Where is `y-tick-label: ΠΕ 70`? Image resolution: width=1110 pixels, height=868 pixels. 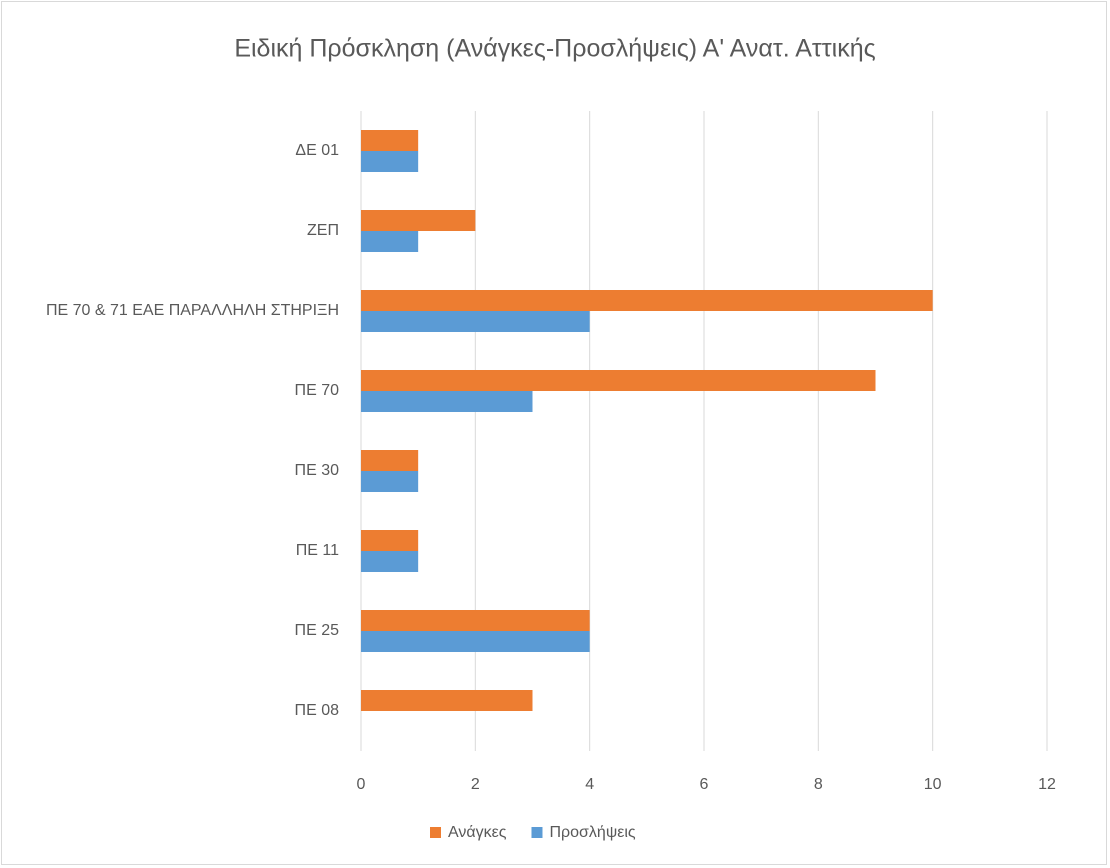 y-tick-label: ΠΕ 70 is located at coordinates (317, 390).